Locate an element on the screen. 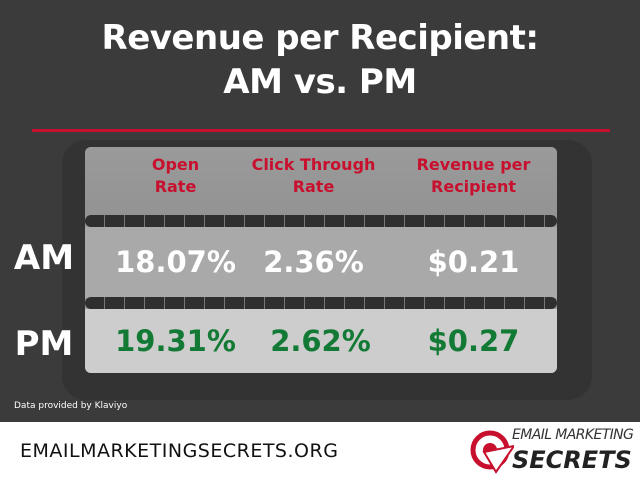 The height and width of the screenshot is (480, 640). logo-text-line-2: SECRETS is located at coordinates (572, 460).